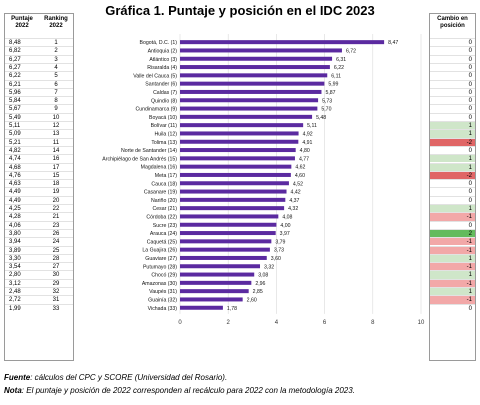 The height and width of the screenshot is (405, 480). What do you see at coordinates (163, 309) in the screenshot?
I see `category-label-32: Vichada (33)` at bounding box center [163, 309].